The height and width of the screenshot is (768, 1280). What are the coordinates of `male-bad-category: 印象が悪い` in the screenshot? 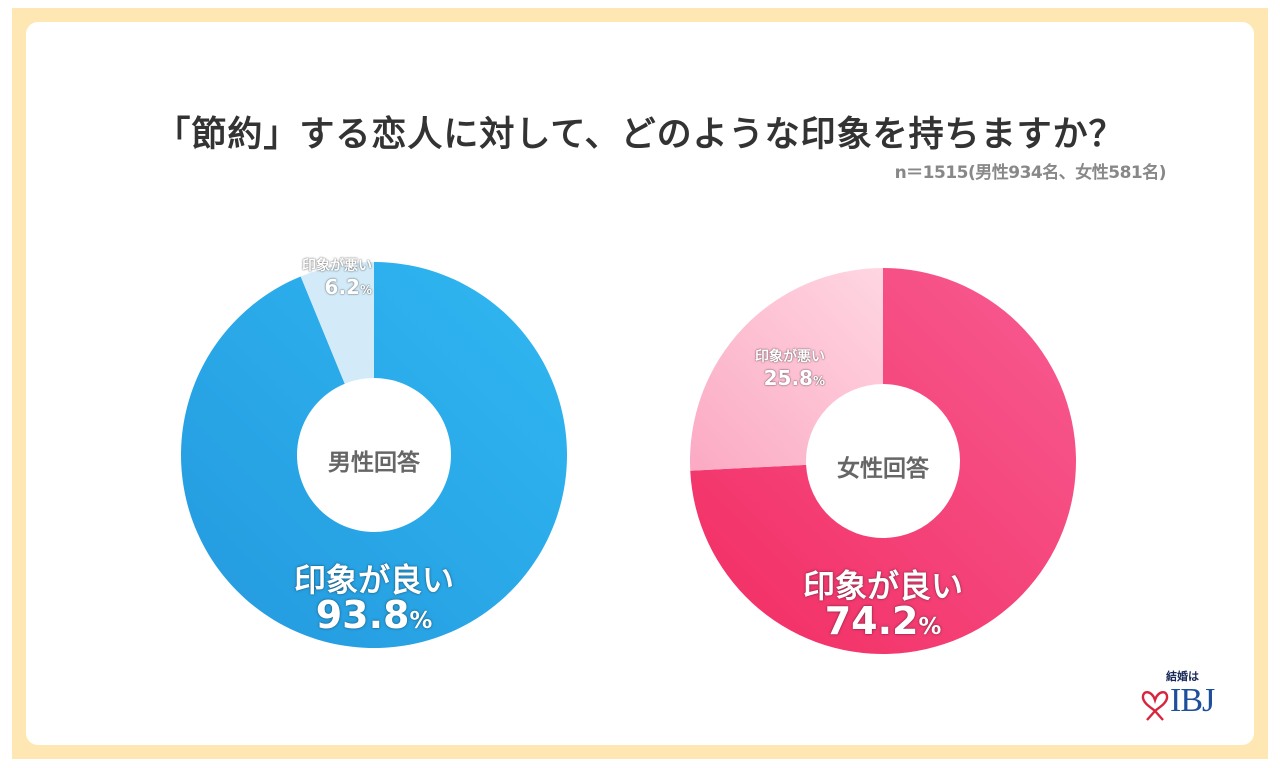 It's located at (337, 266).